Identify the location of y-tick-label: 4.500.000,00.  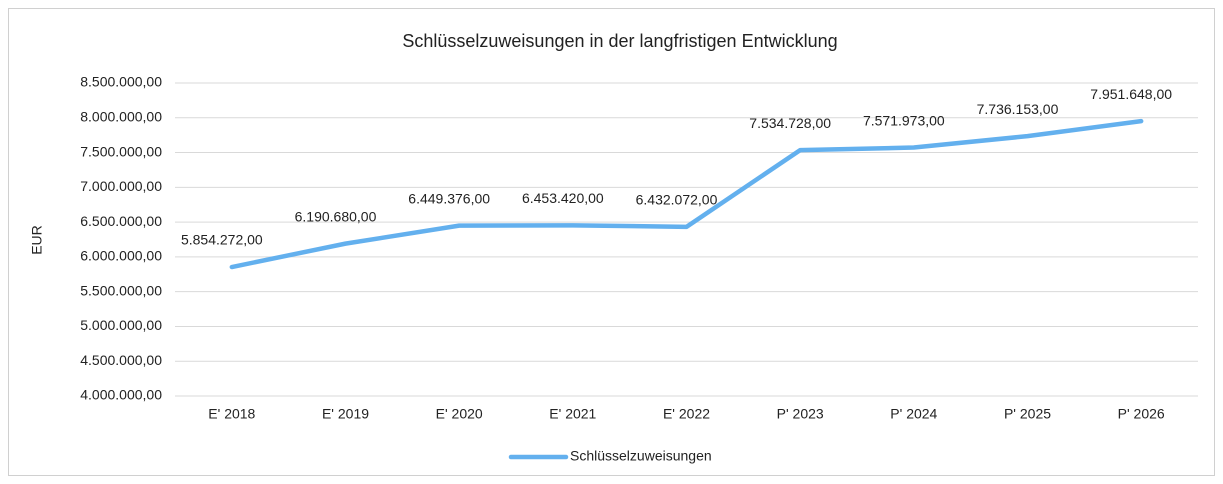
(121, 360).